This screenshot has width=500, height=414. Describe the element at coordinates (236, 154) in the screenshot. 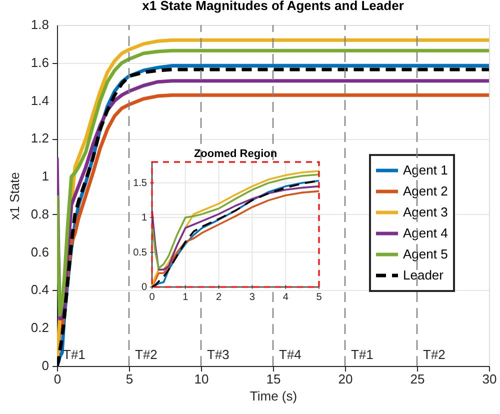

I see `chart-title: Zoomed Region` at that location.